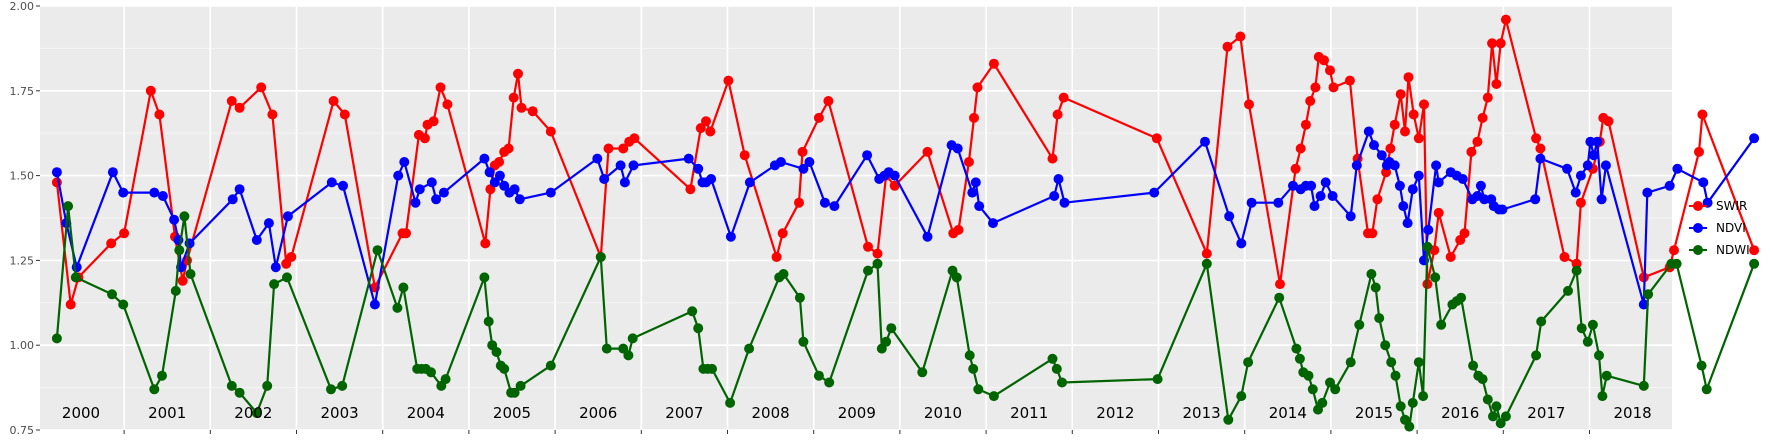 Image resolution: width=1773 pixels, height=442 pixels. Describe the element at coordinates (1202, 413) in the screenshot. I see `year-label: 2013` at that location.